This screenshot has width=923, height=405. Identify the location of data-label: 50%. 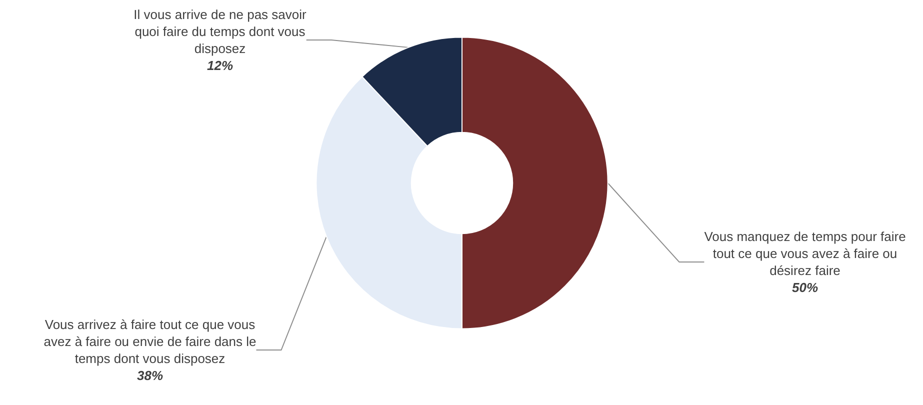
(805, 287).